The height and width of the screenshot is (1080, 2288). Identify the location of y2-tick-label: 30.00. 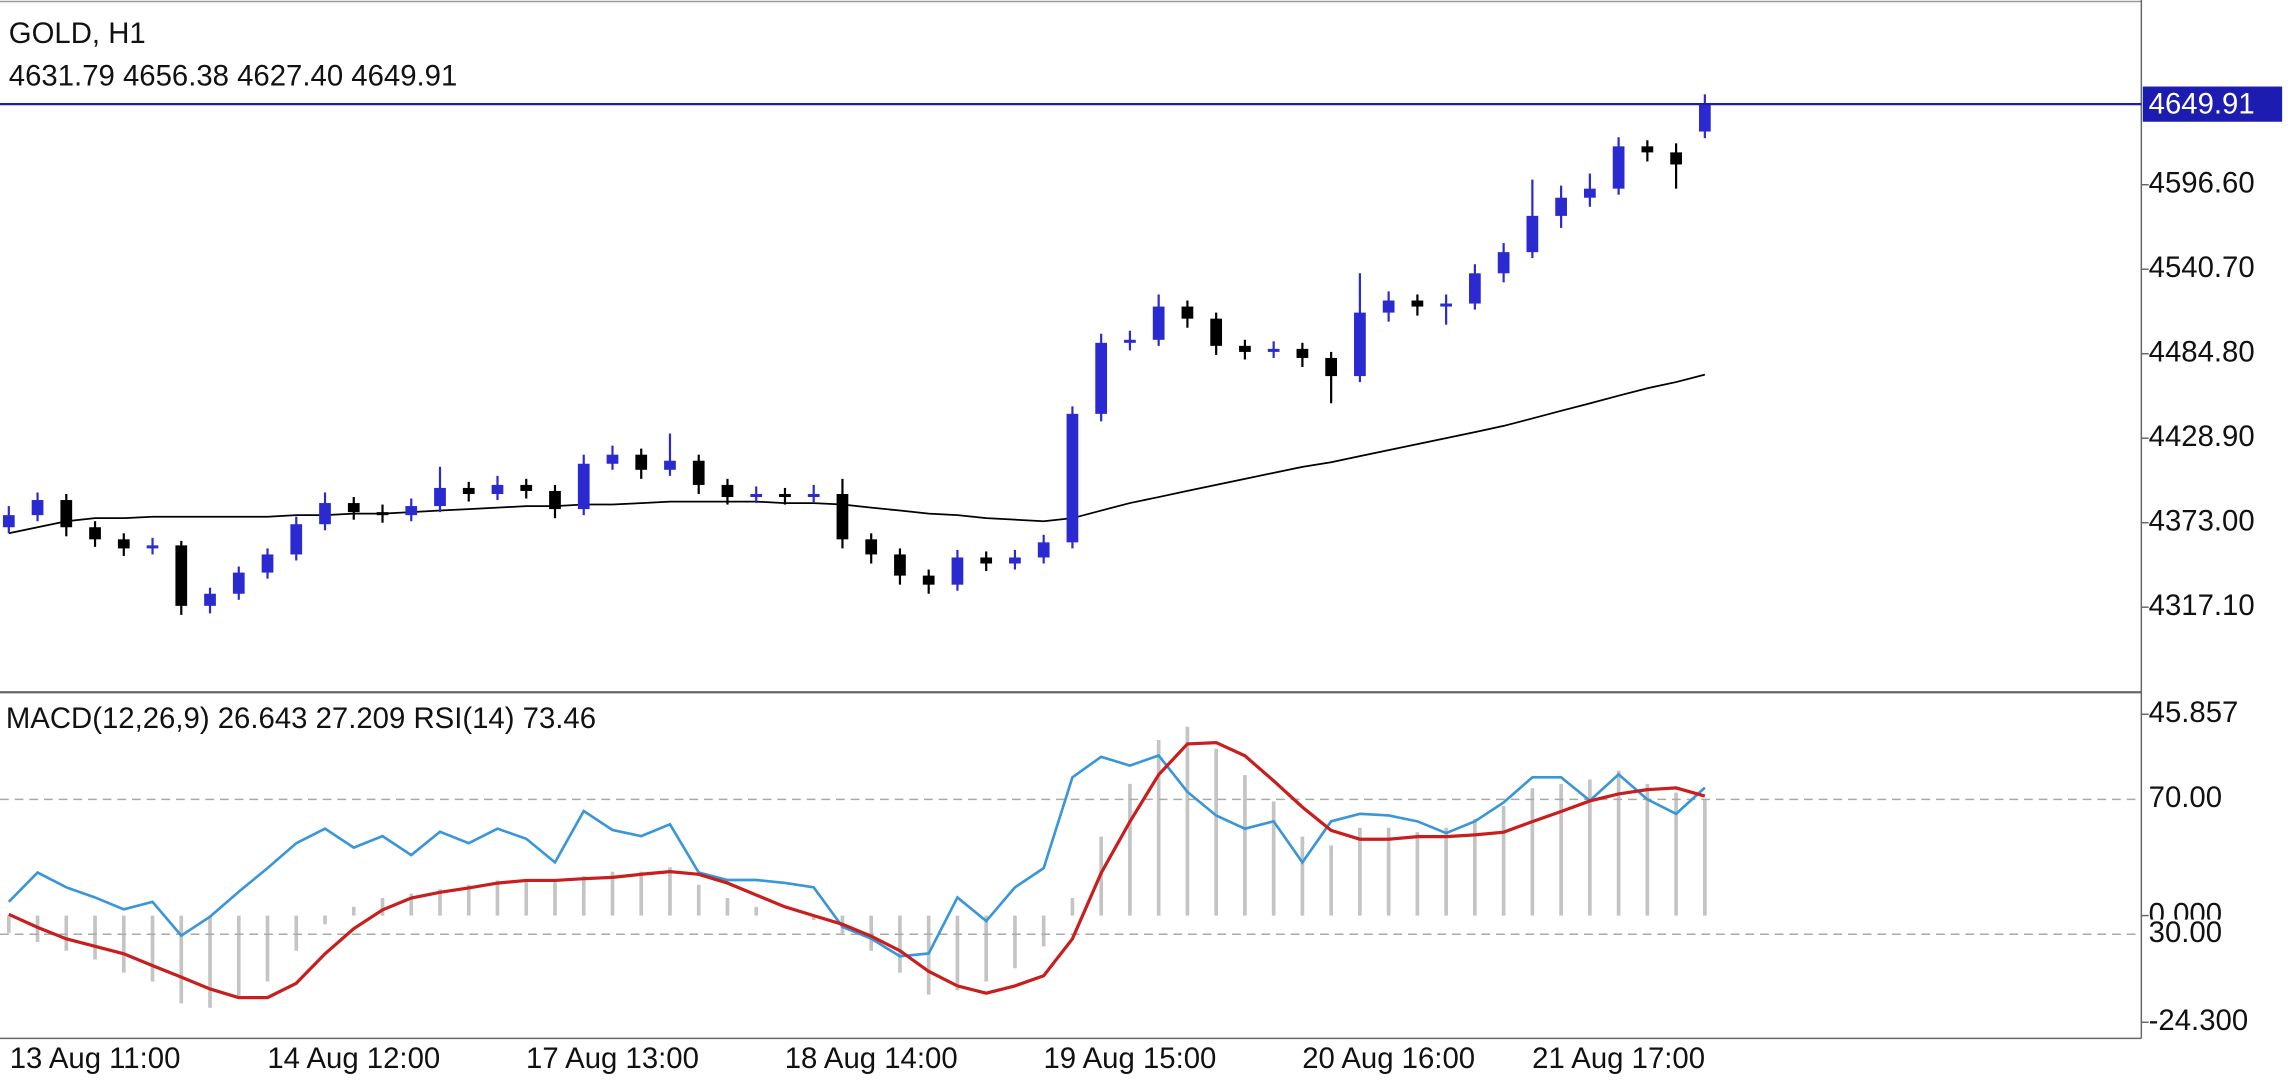
(2185, 932).